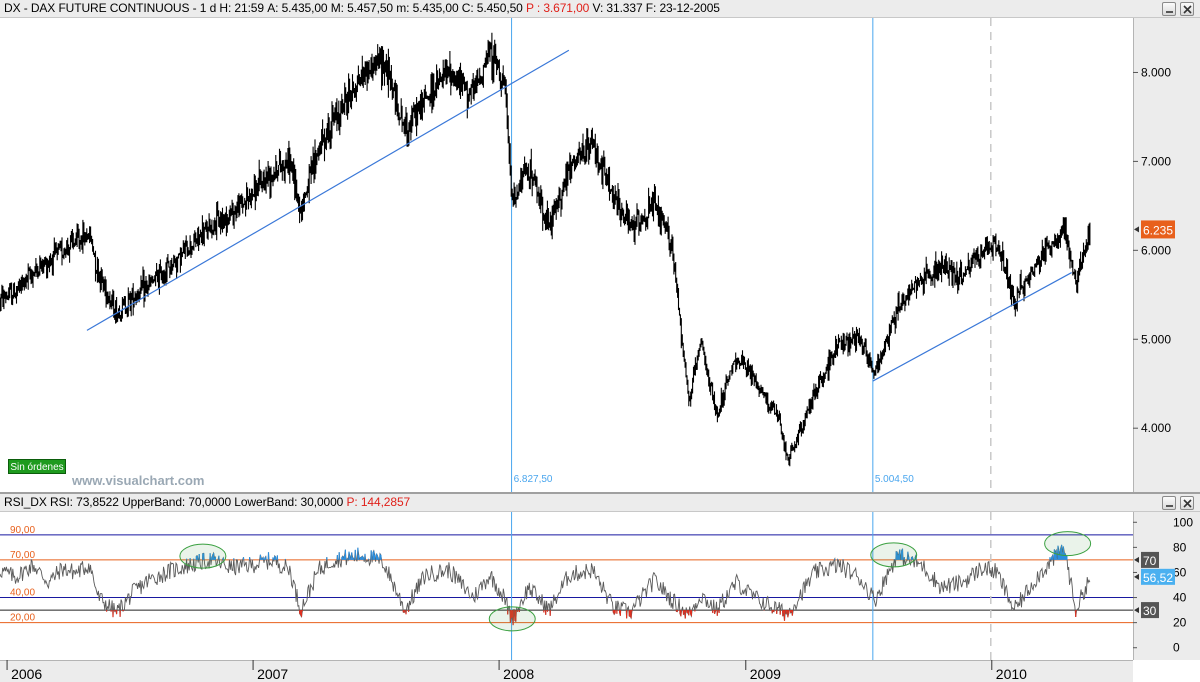  Describe the element at coordinates (894, 479) in the screenshot. I see `vline-label: 5.004,50` at that location.